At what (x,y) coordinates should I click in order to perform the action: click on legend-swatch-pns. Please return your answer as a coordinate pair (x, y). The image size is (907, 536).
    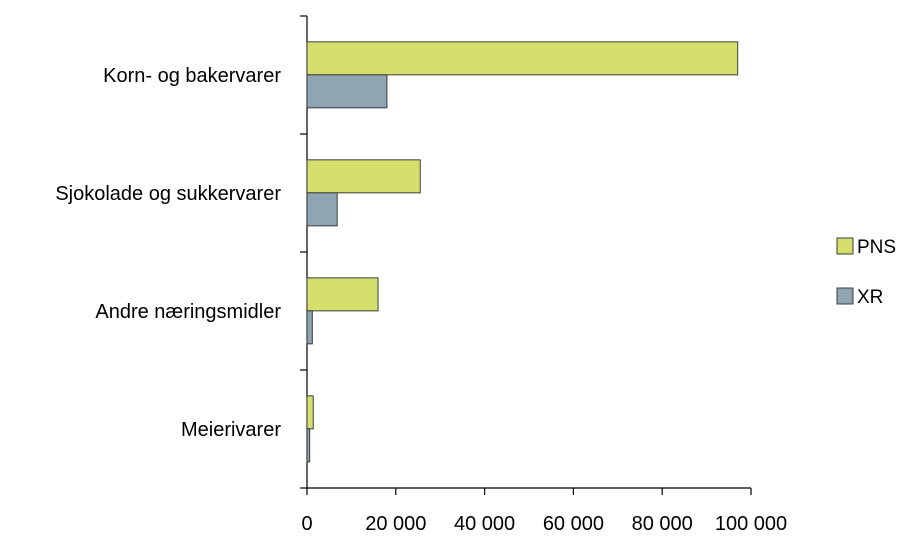
    Looking at the image, I should click on (845, 246).